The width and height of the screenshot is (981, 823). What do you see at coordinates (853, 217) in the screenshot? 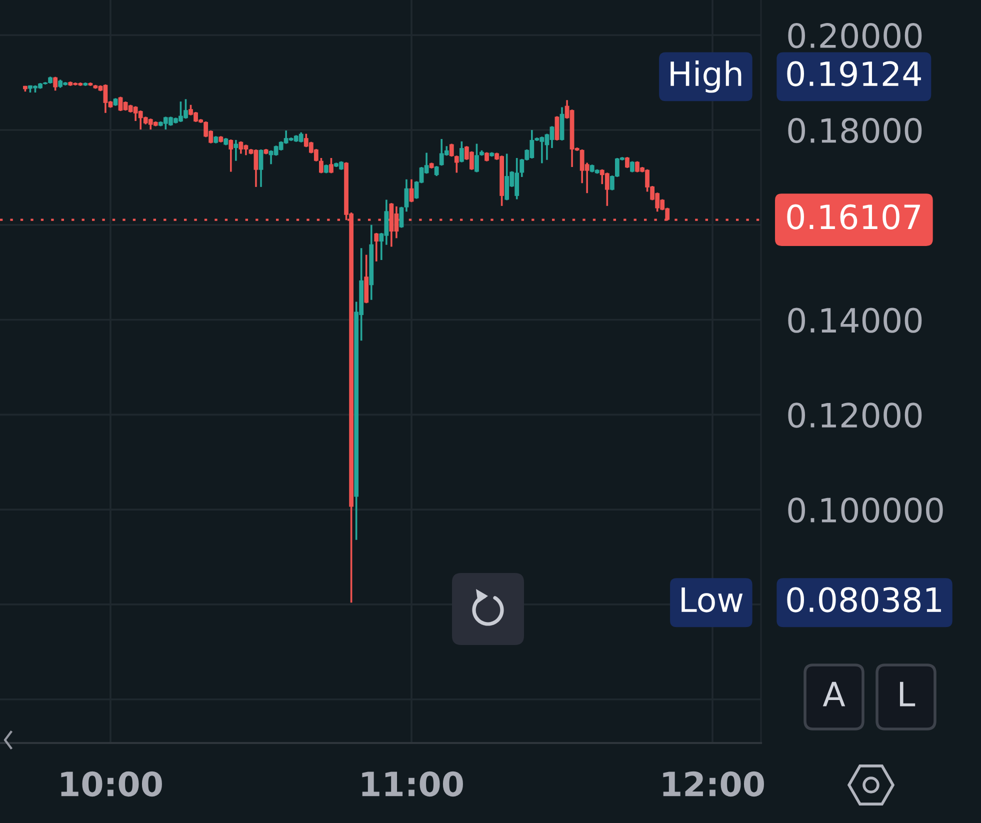
I see `ref-line-label: 0.16107` at bounding box center [853, 217].